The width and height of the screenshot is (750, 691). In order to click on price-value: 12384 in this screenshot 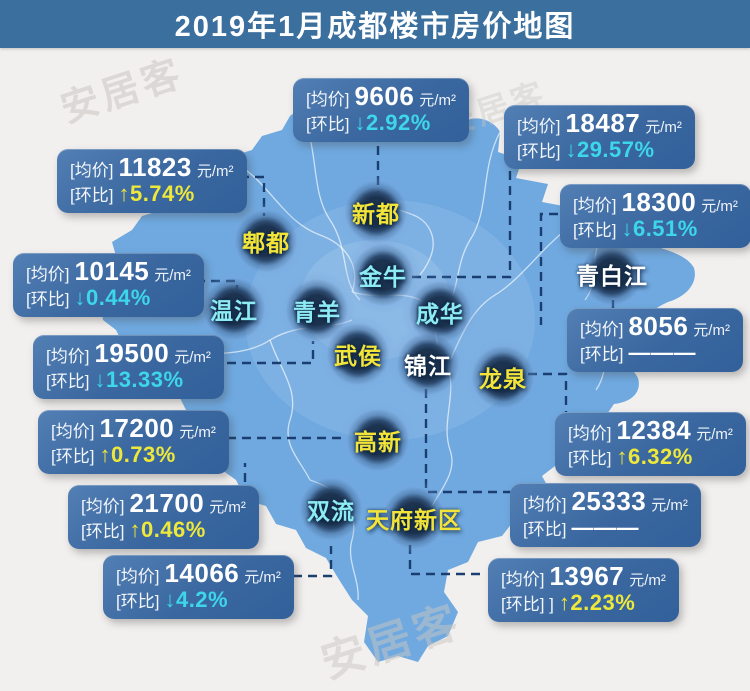, I will do `click(654, 430)`.